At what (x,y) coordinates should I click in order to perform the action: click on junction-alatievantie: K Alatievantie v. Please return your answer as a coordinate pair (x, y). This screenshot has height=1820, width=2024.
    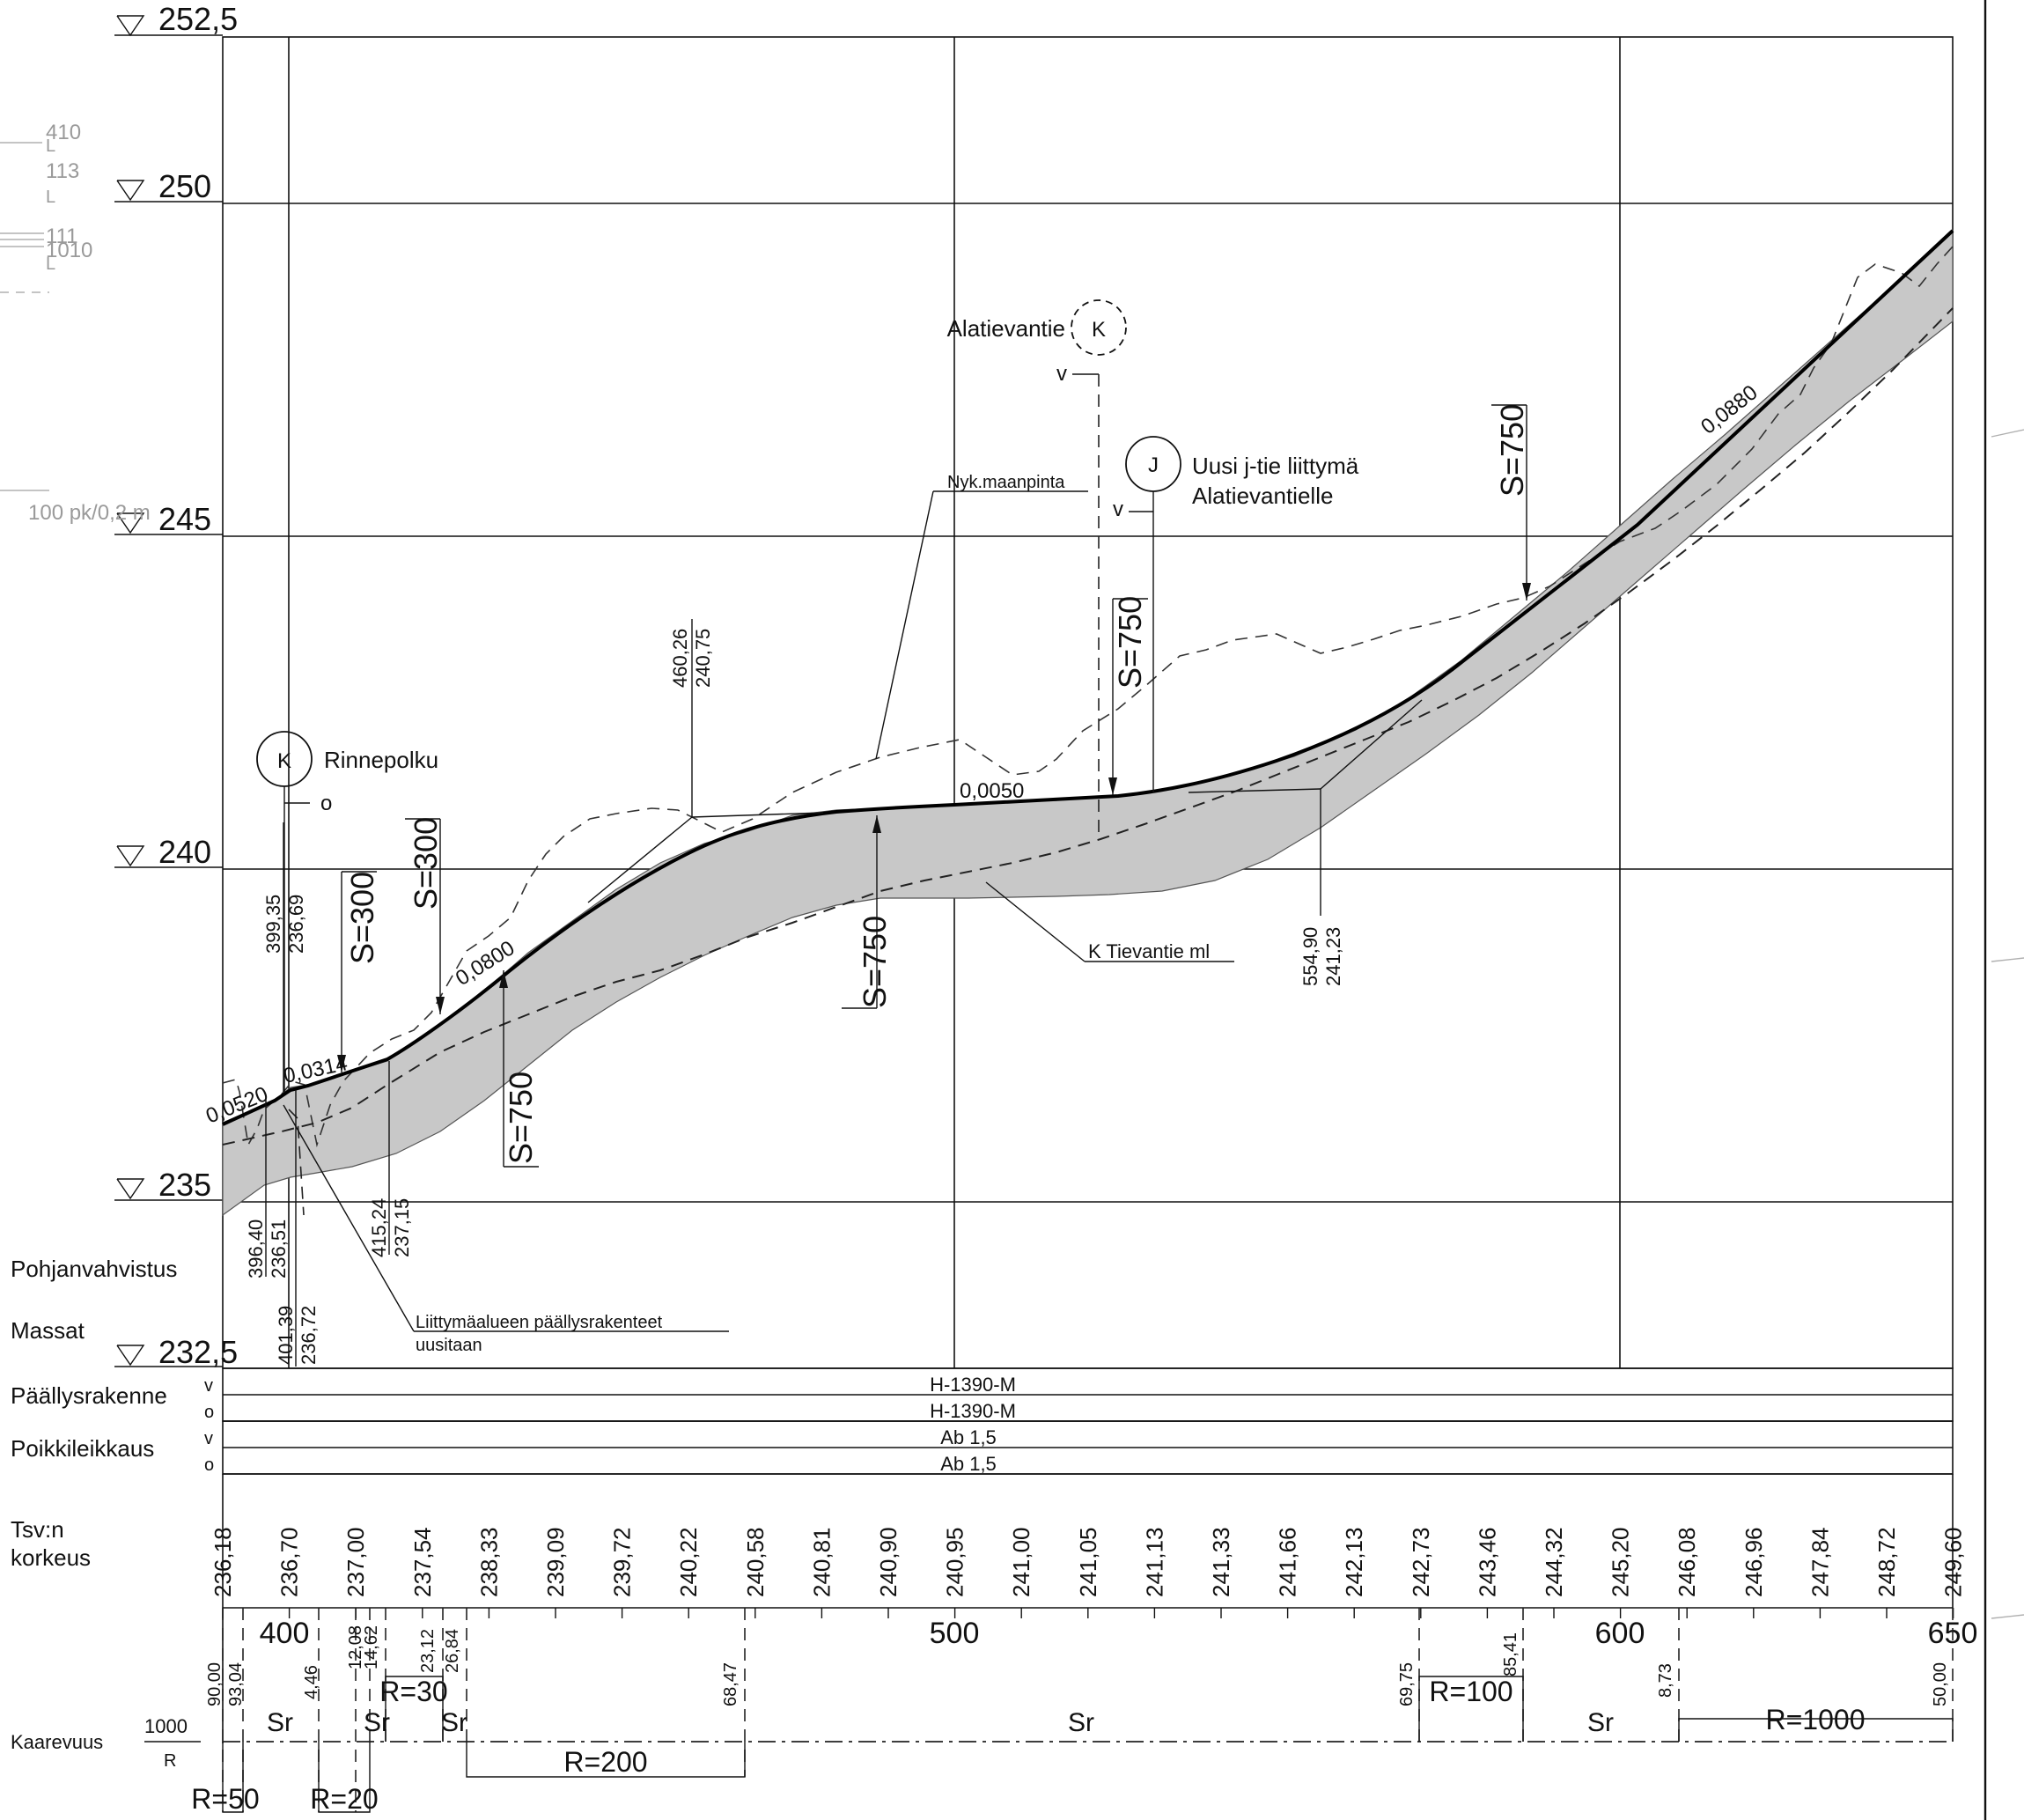
    Looking at the image, I should click on (1037, 569).